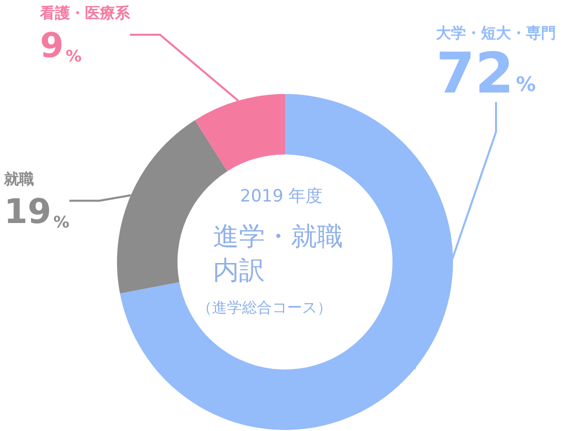  What do you see at coordinates (486, 74) in the screenshot?
I see `data-label: 72%` at bounding box center [486, 74].